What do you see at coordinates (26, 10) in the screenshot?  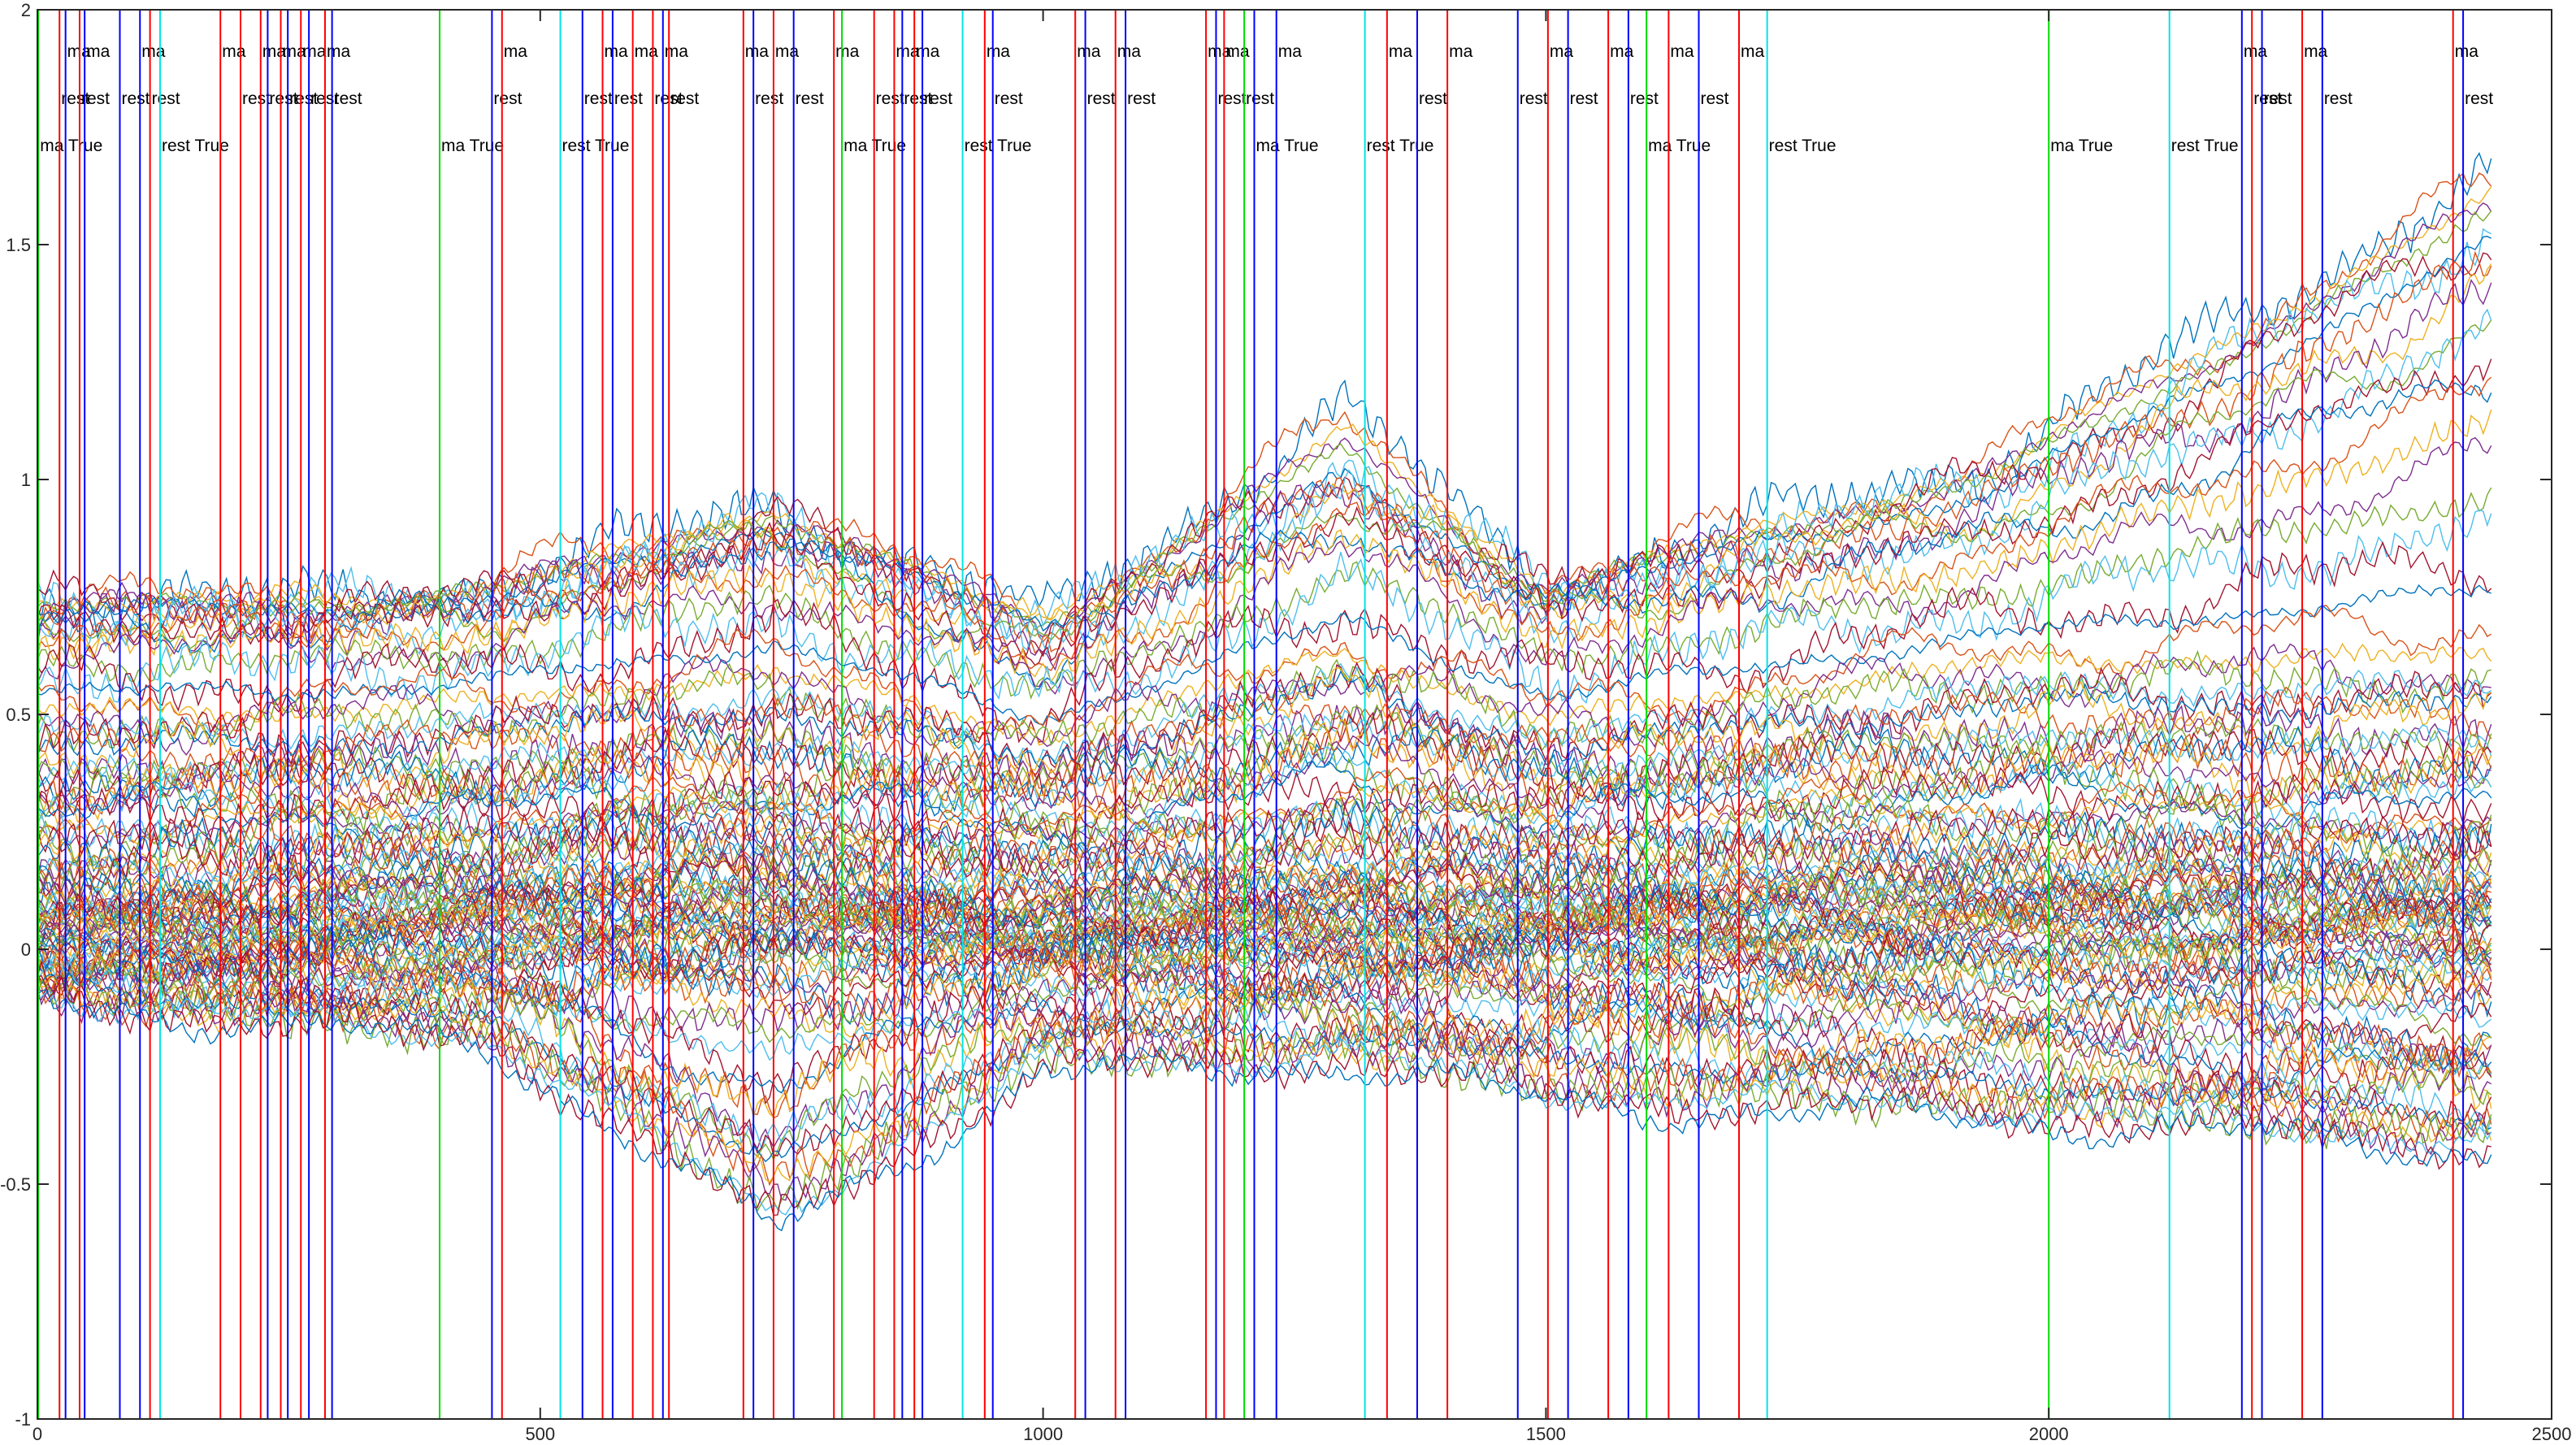 I see `y-tick-label: 2` at bounding box center [26, 10].